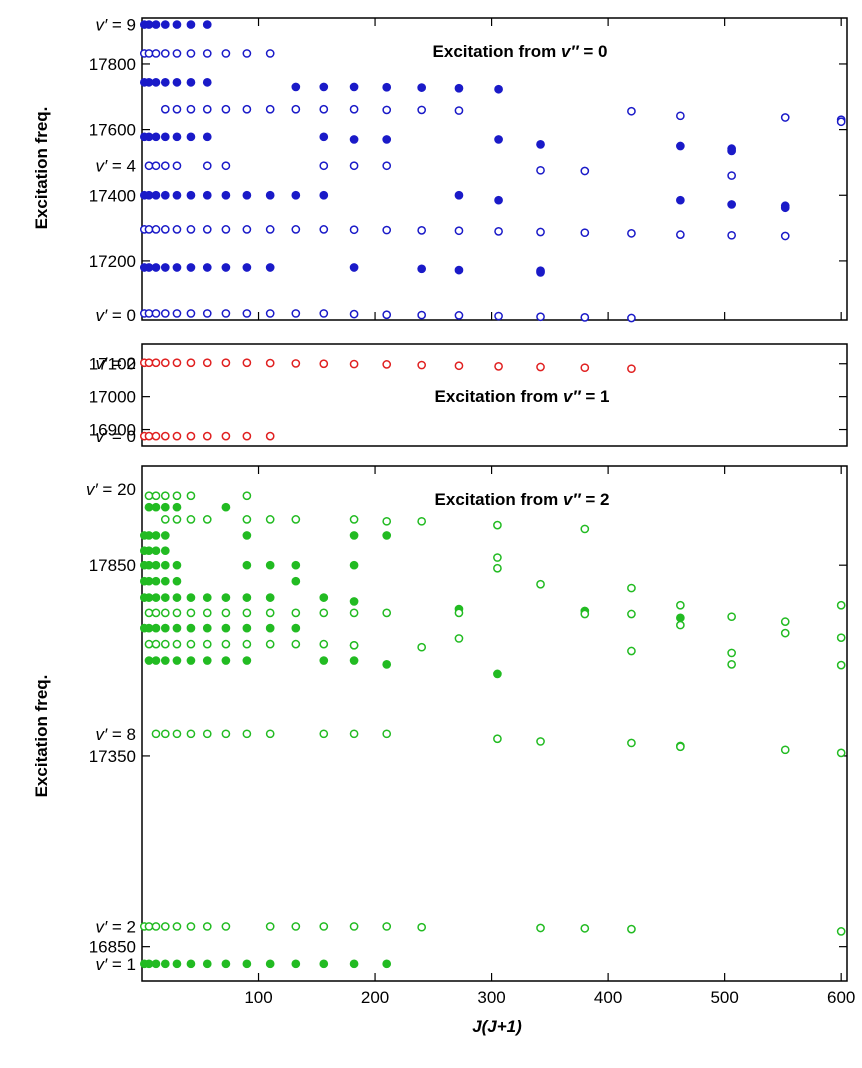 Image resolution: width=862 pixels, height=1068 pixels. I want to click on panel-title: Excitation from v″ = 2, so click(522, 499).